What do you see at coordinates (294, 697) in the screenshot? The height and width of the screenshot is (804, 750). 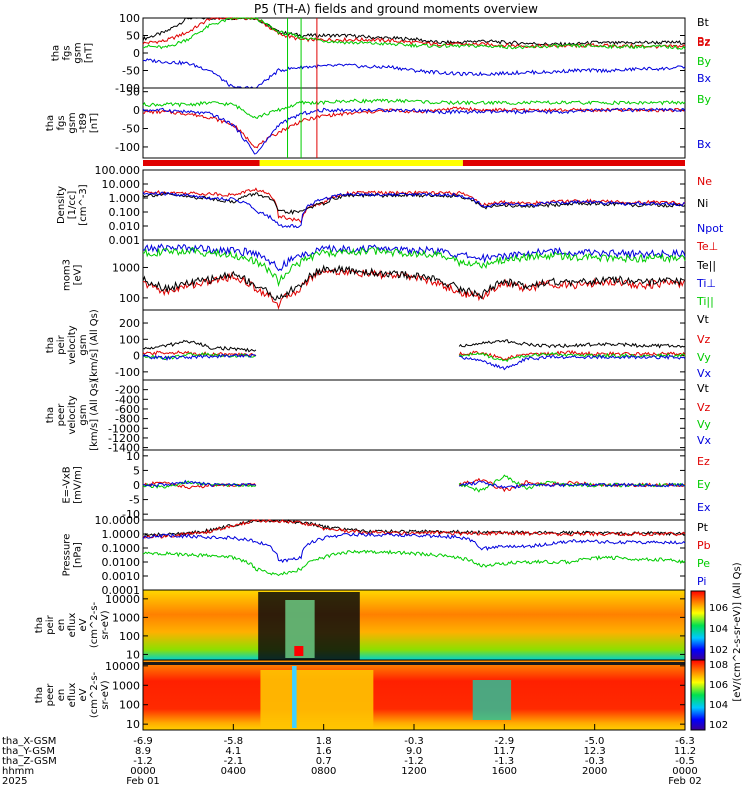 I see `spectrogram-spike` at bounding box center [294, 697].